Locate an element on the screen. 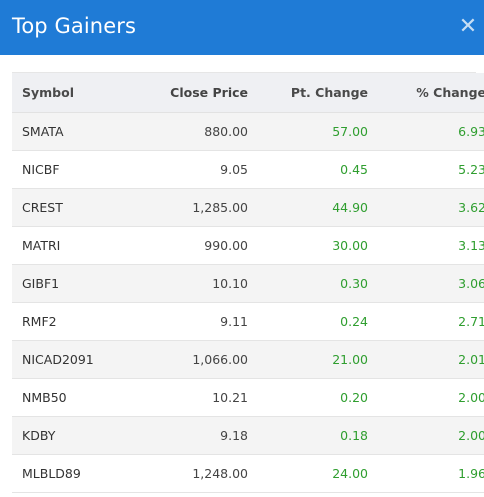 The image size is (484, 497). table-row: GIBF1 10.10 0.30 3.06 is located at coordinates (248, 283).